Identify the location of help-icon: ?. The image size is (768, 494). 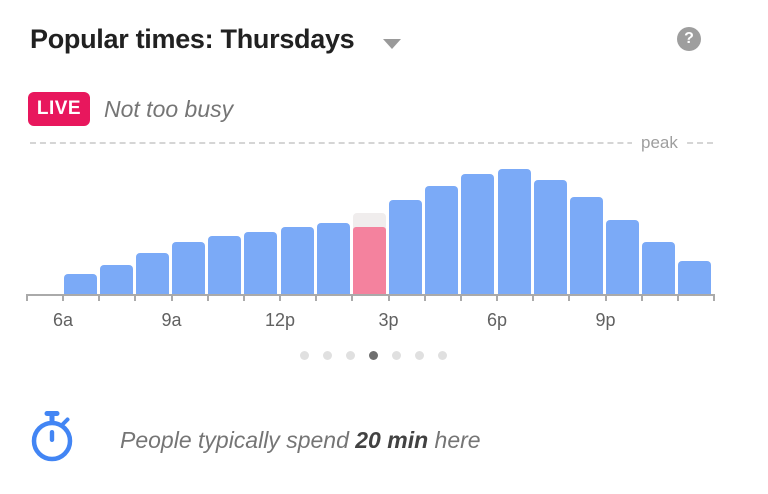
(689, 39).